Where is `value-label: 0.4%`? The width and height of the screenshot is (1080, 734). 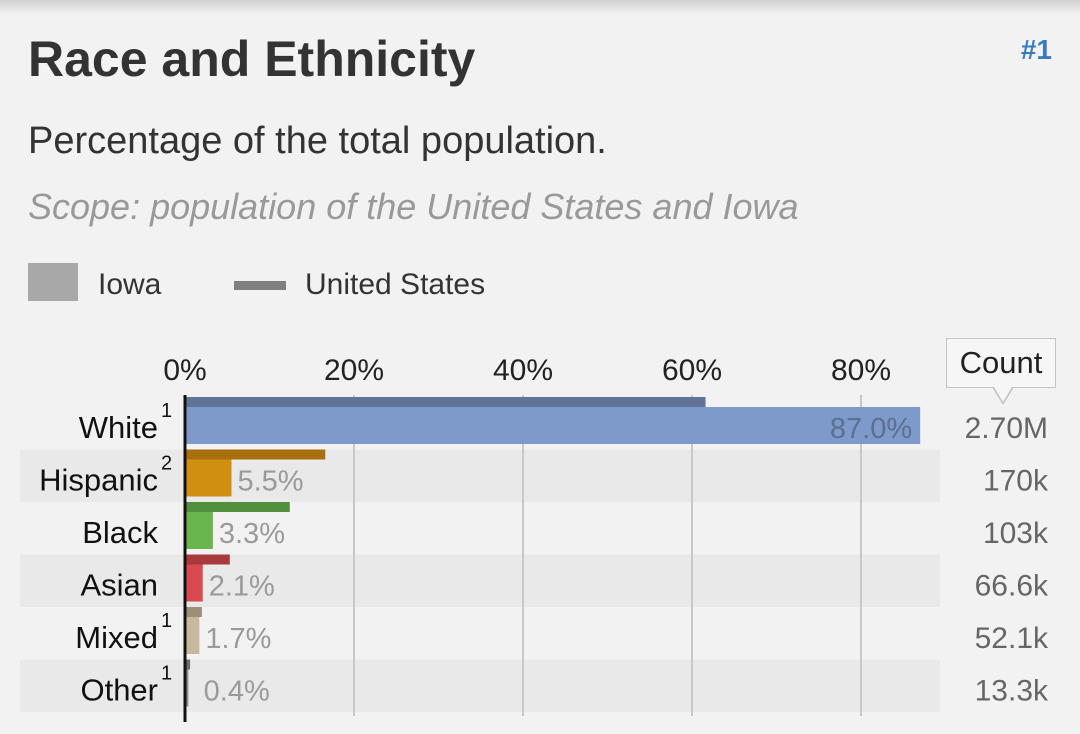
value-label: 0.4% is located at coordinates (237, 692).